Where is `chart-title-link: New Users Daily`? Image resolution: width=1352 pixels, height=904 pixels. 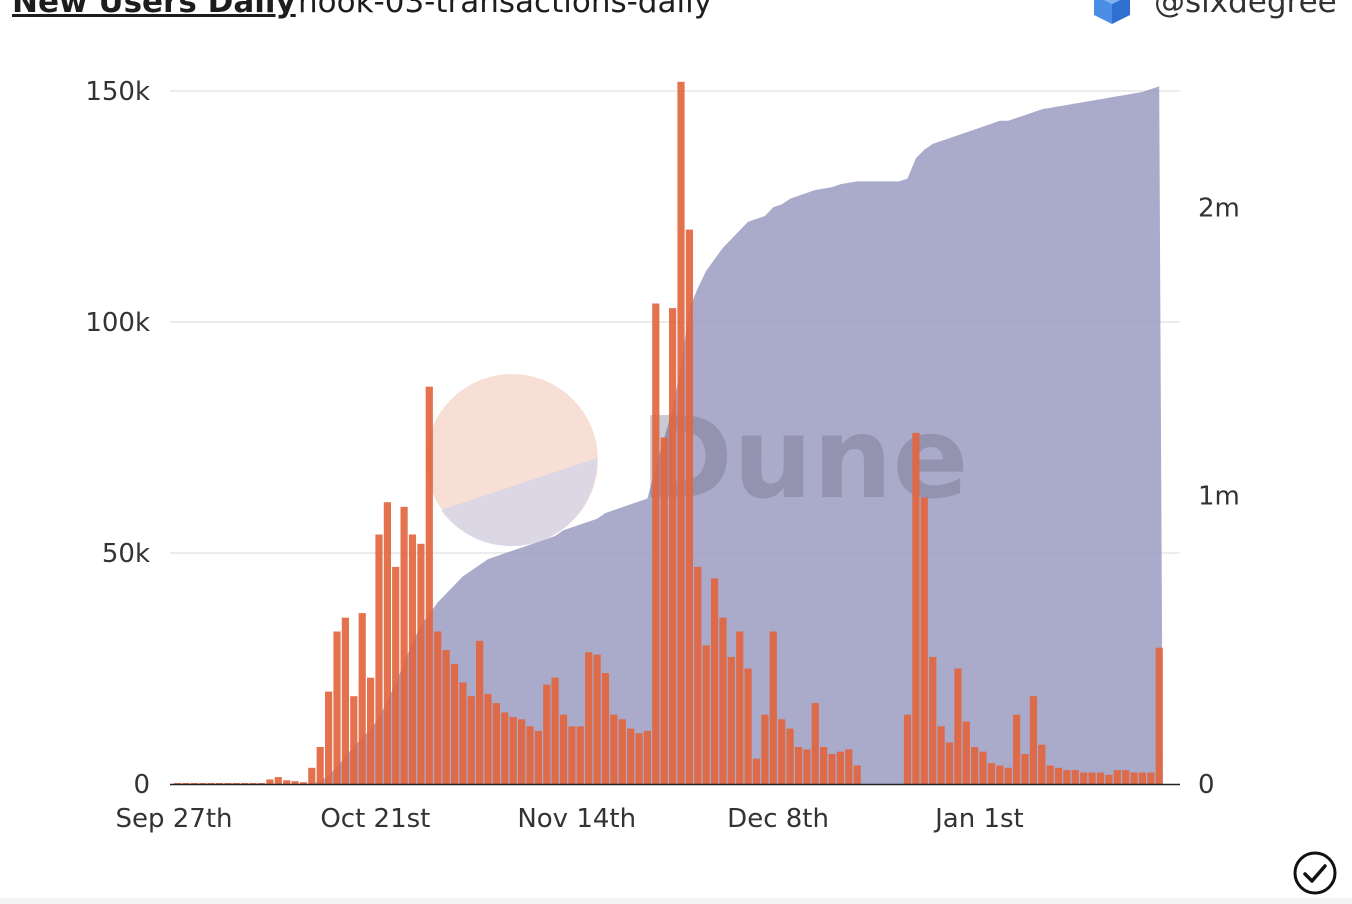 chart-title-link: New Users Daily is located at coordinates (154, 10).